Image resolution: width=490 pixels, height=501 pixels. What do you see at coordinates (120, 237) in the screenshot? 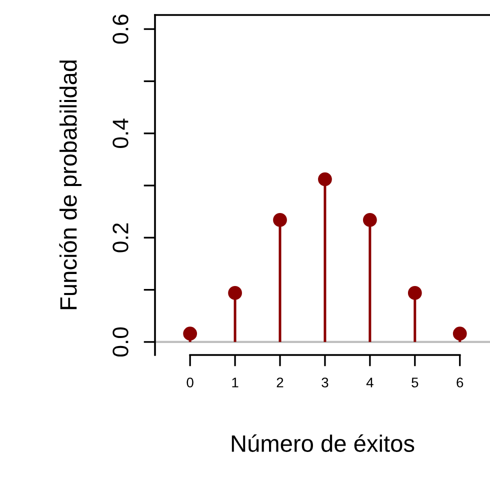
I see `y-tick-label: 0.2` at bounding box center [120, 237].